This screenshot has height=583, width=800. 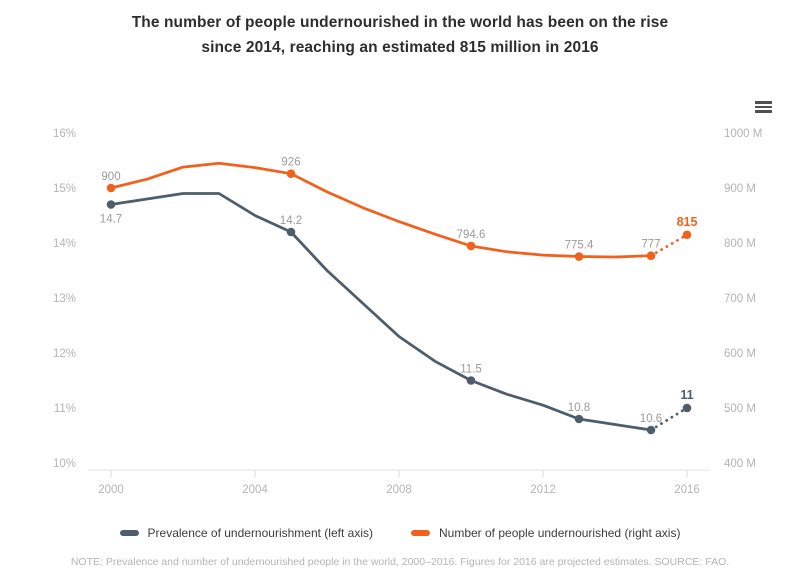 I want to click on x-axis-tick-label: 2016, so click(x=687, y=490).